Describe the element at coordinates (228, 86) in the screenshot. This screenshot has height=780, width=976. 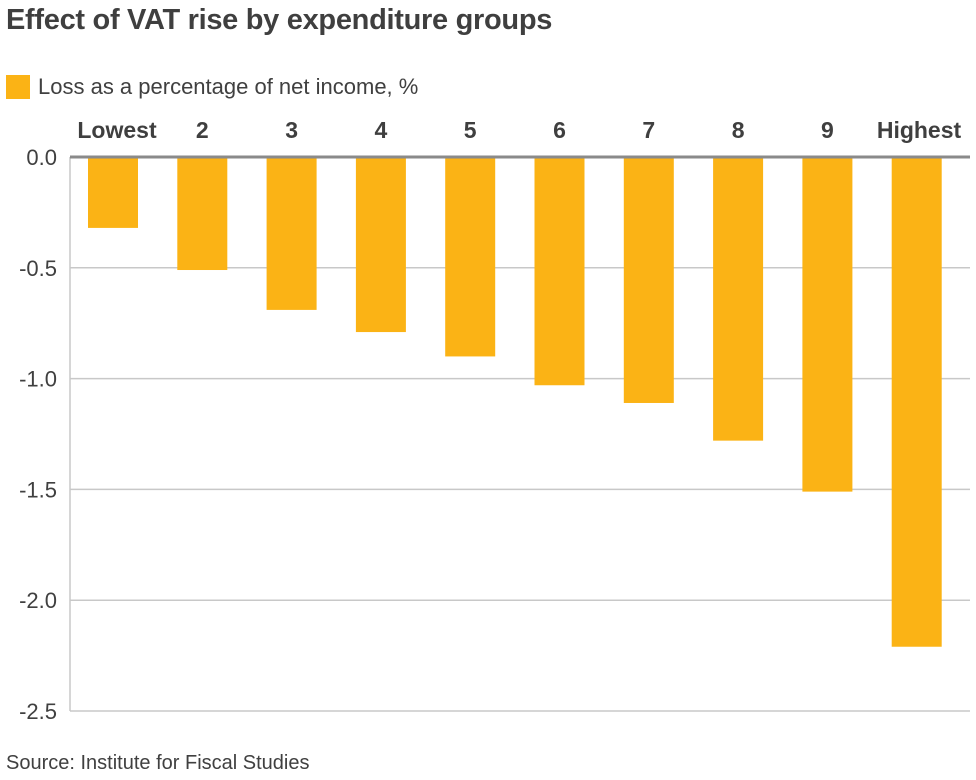
I see `legend-label: Loss as a percentage of net income, %` at that location.